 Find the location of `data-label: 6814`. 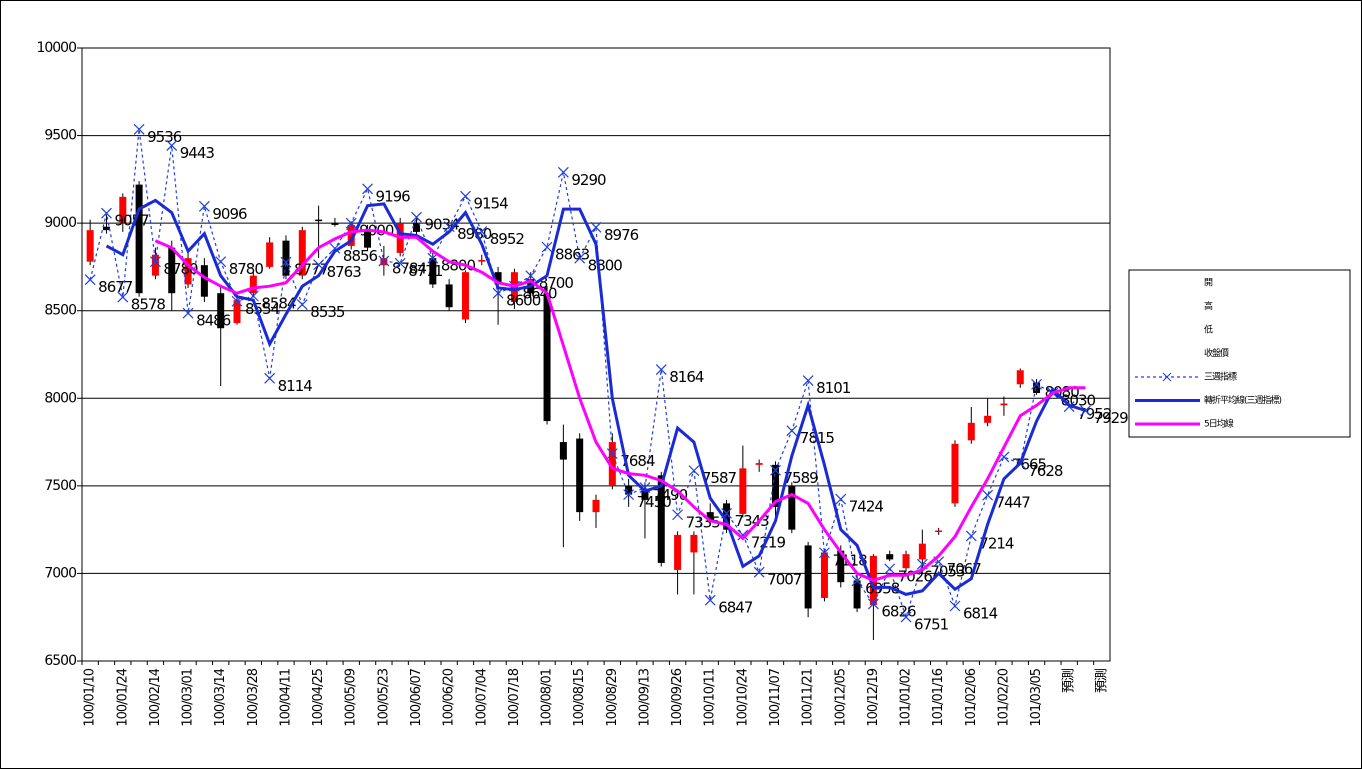

data-label: 6814 is located at coordinates (980, 614).